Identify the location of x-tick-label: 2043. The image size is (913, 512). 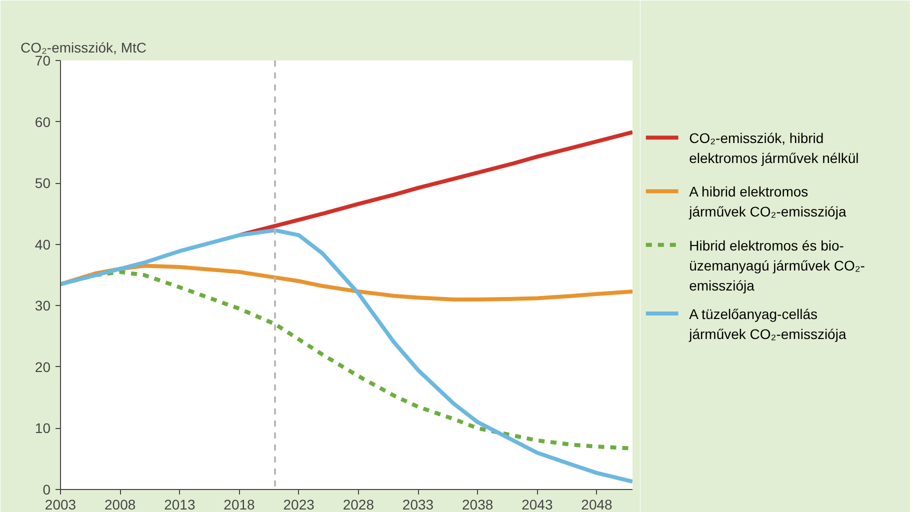
(537, 504).